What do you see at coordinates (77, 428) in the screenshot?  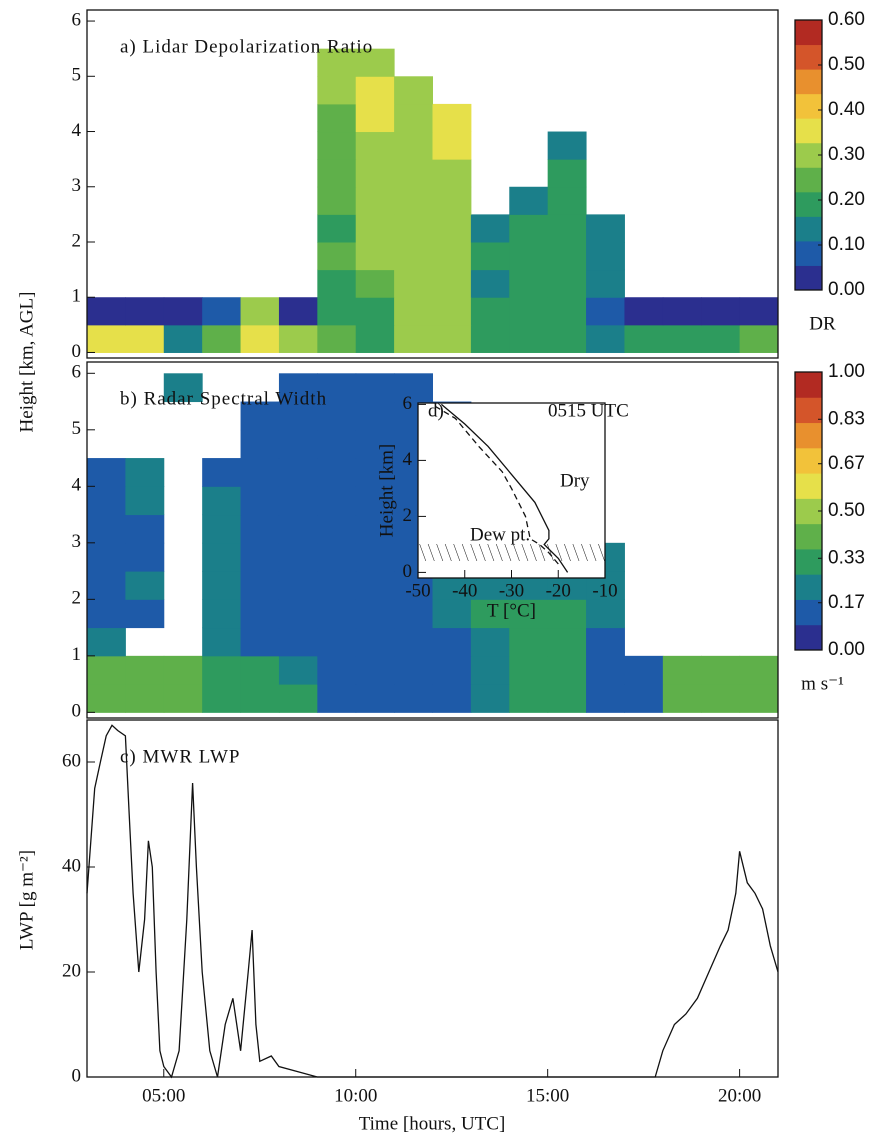 I see `y-tick-label: 5` at bounding box center [77, 428].